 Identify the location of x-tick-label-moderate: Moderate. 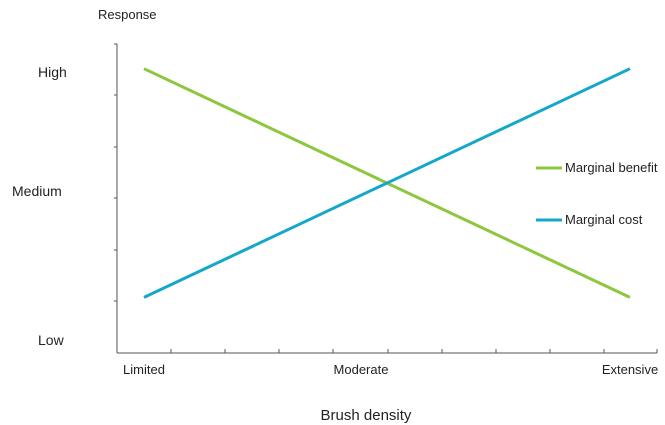
(361, 369).